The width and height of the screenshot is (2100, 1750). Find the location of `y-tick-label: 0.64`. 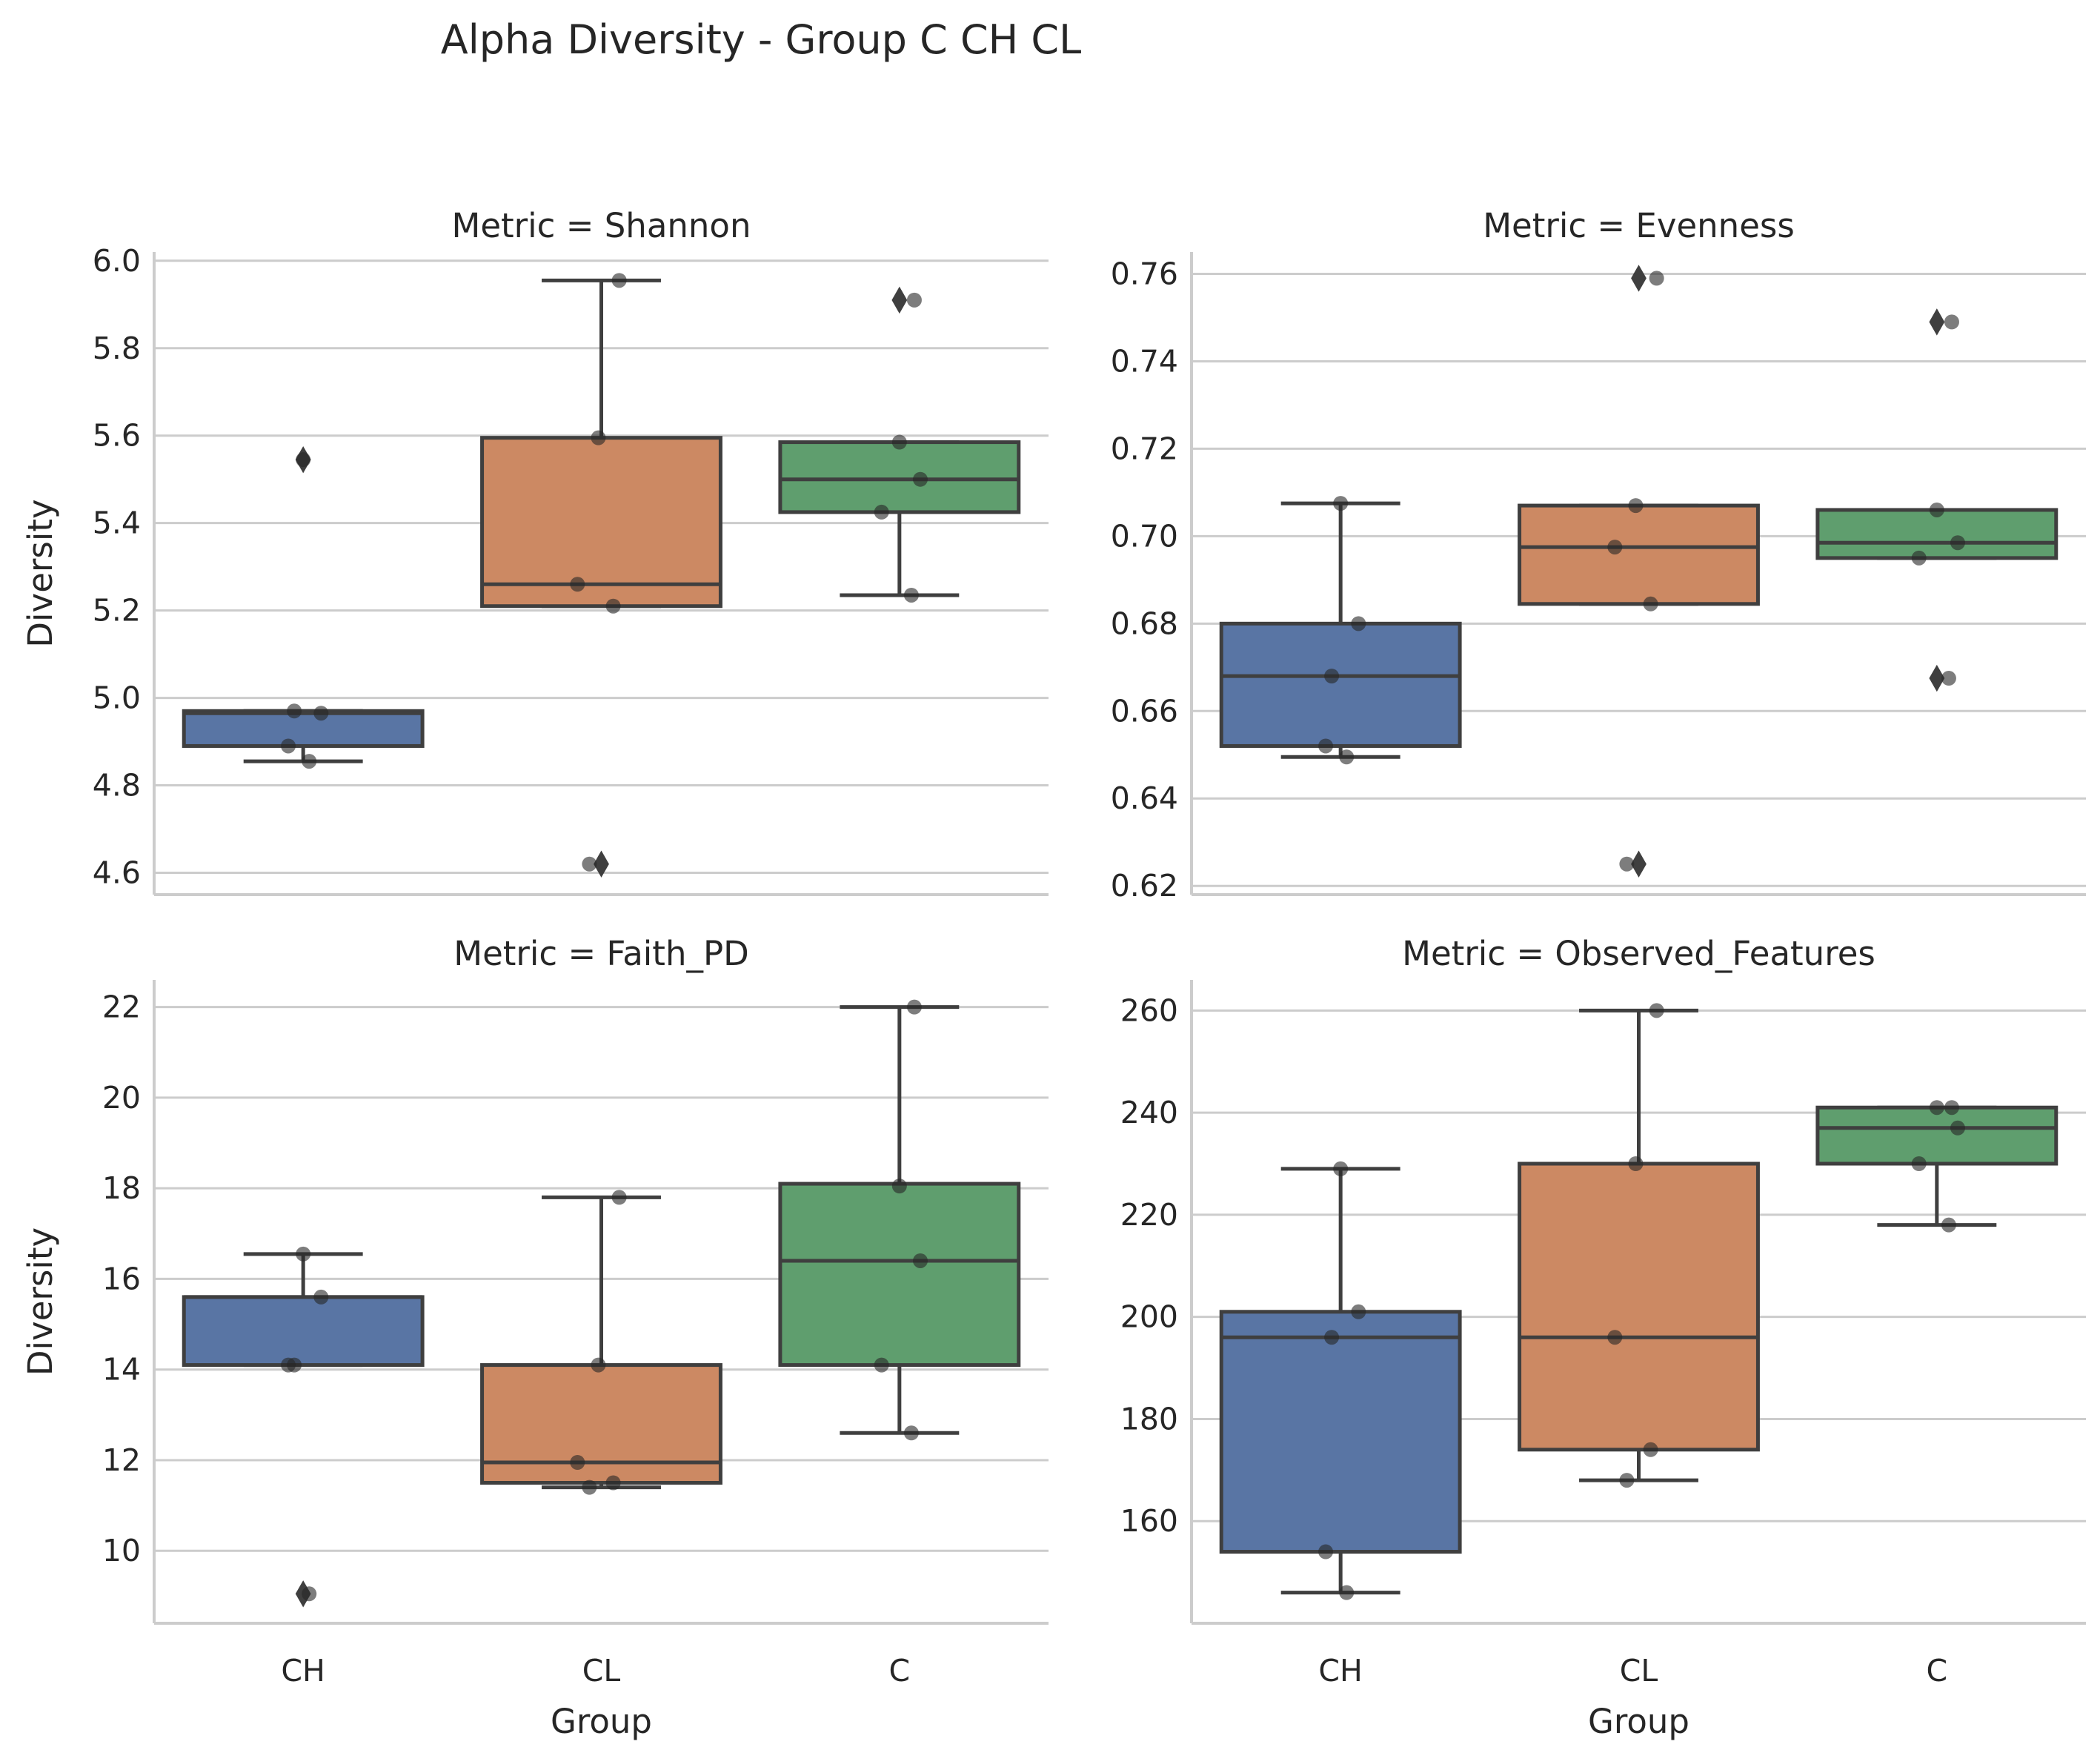

y-tick-label: 0.64 is located at coordinates (1144, 798).